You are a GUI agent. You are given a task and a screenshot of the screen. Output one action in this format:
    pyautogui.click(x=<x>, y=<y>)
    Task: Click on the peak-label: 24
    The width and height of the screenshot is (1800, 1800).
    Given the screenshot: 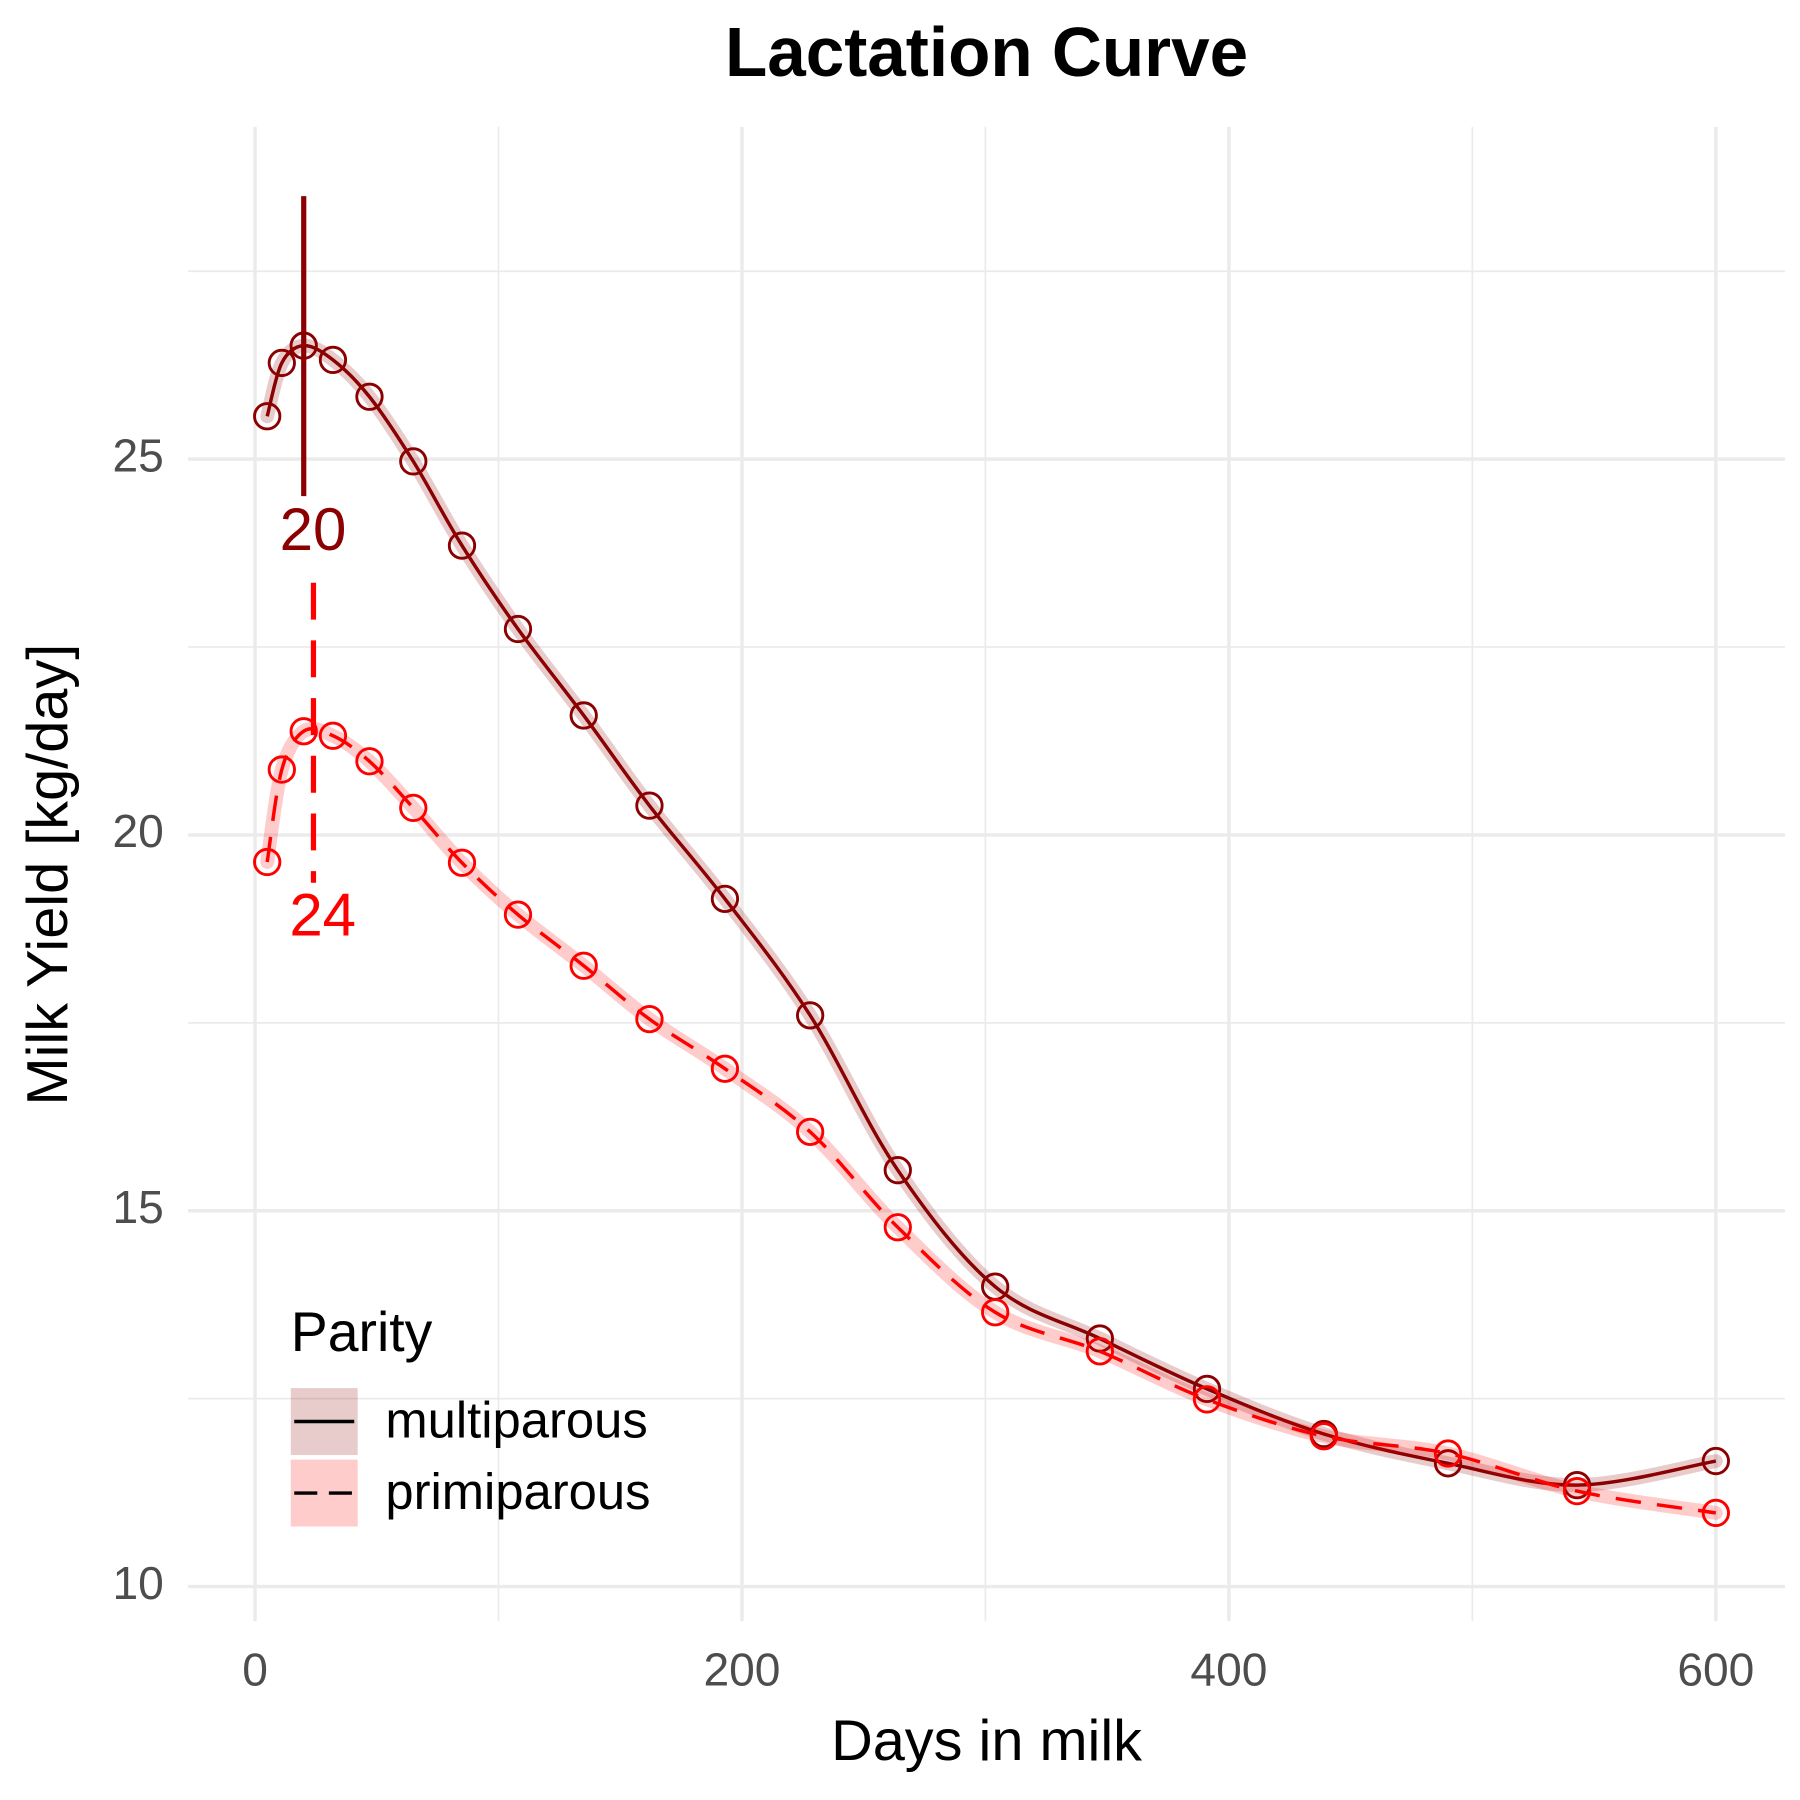 What is the action you would take?
    pyautogui.click(x=322, y=914)
    